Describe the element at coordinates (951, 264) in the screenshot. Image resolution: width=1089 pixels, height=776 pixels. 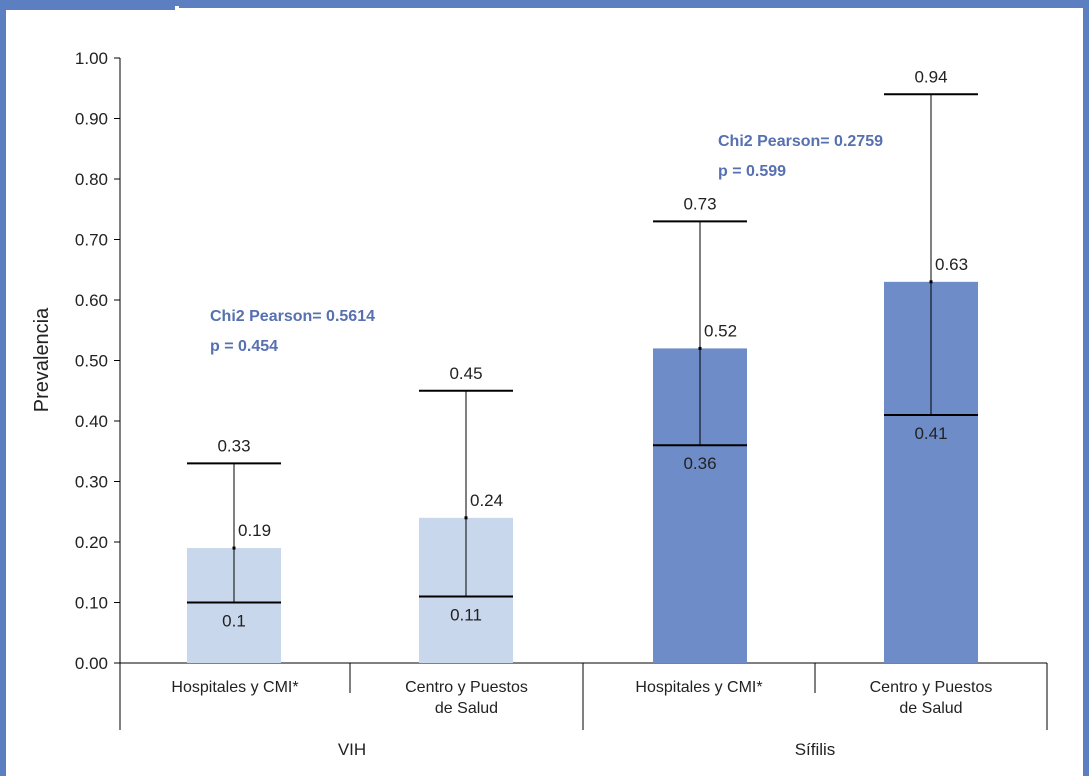
I see `value-label: 0.63` at that location.